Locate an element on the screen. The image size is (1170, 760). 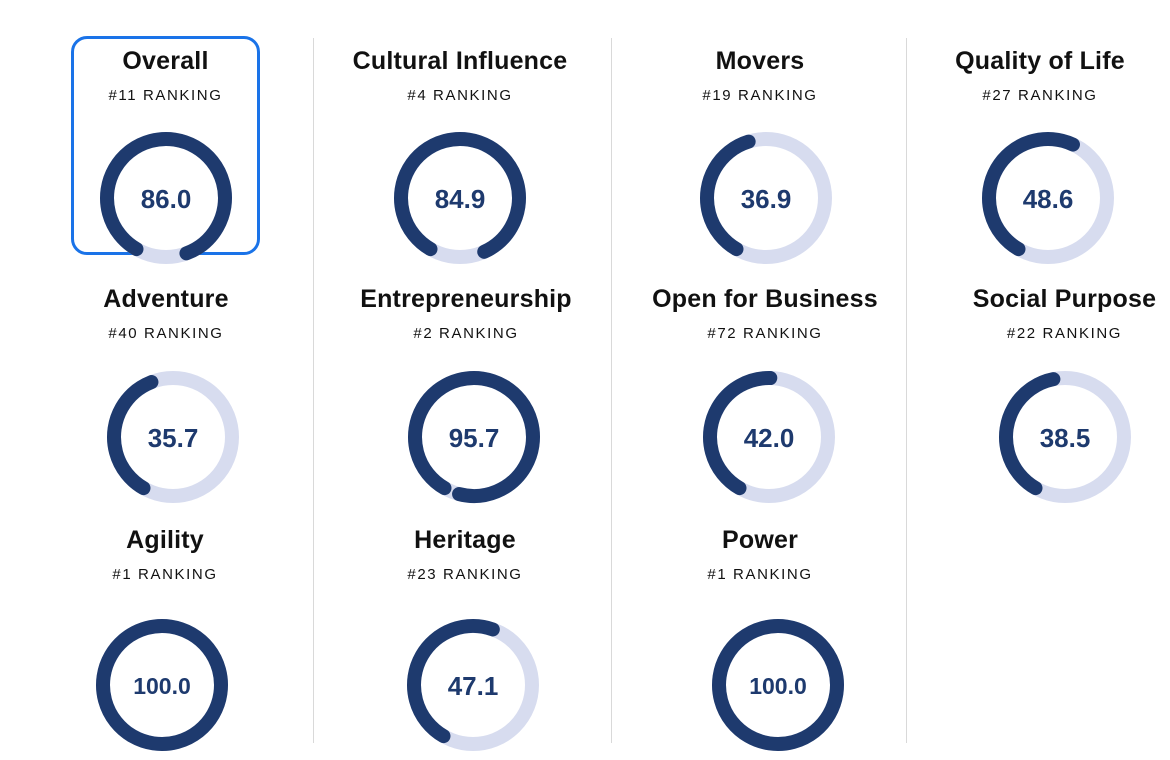
score-value: 42.0 is located at coordinates (769, 438).